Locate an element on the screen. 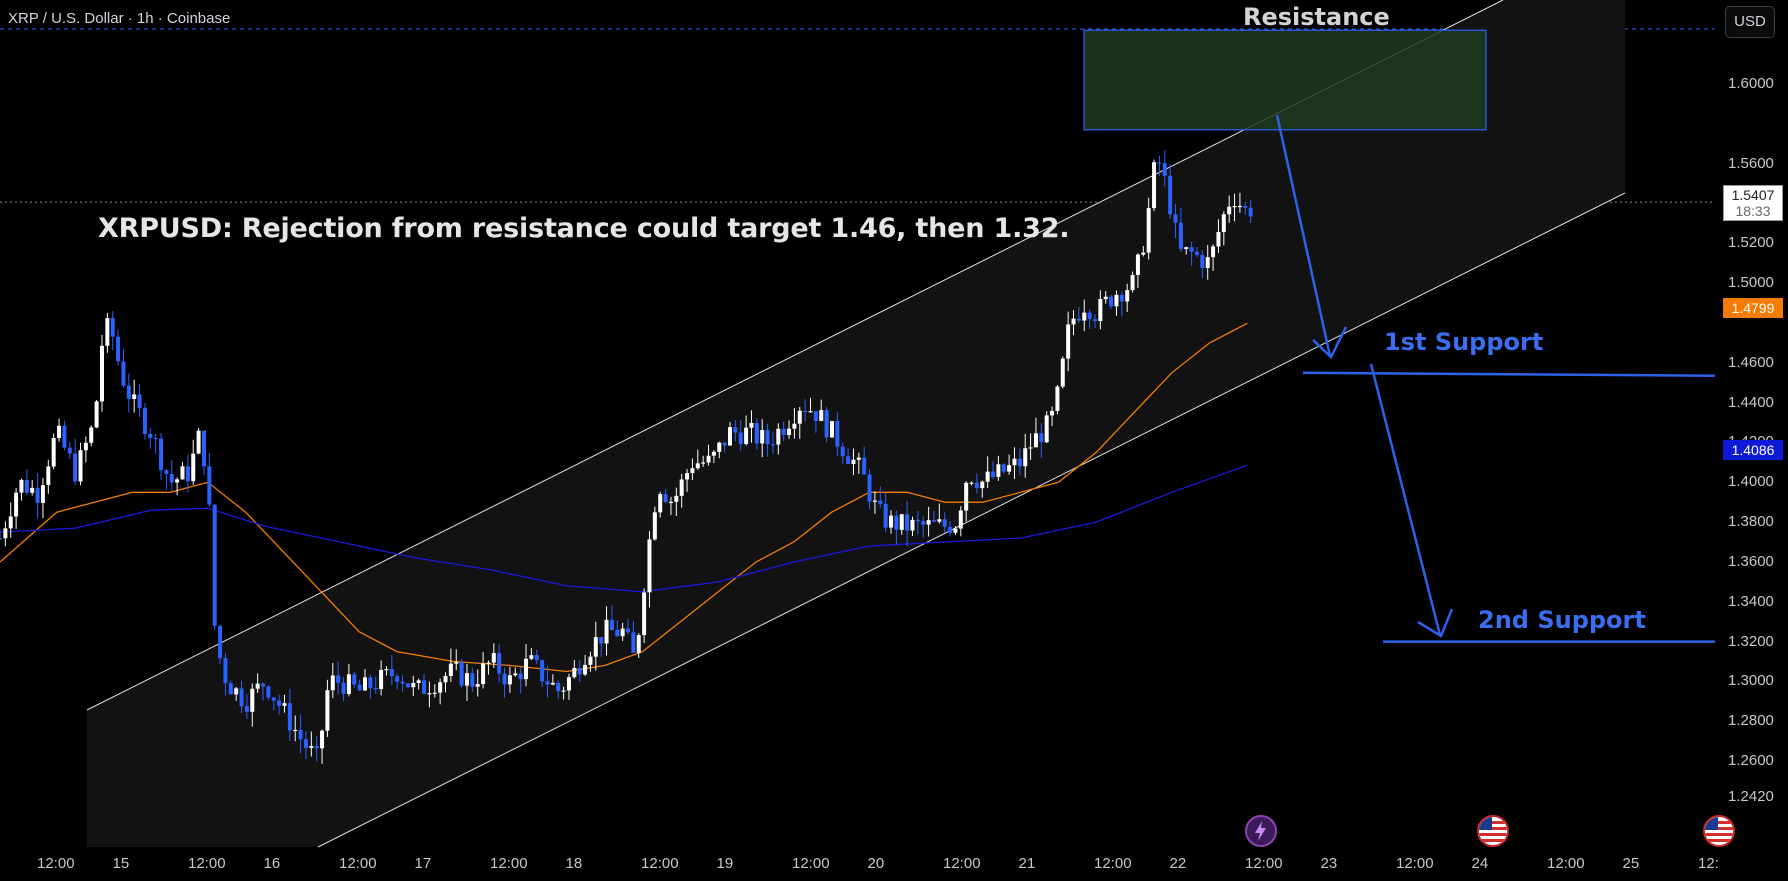 The image size is (1788, 881). arrow-to-support1 is located at coordinates (1303, 235).